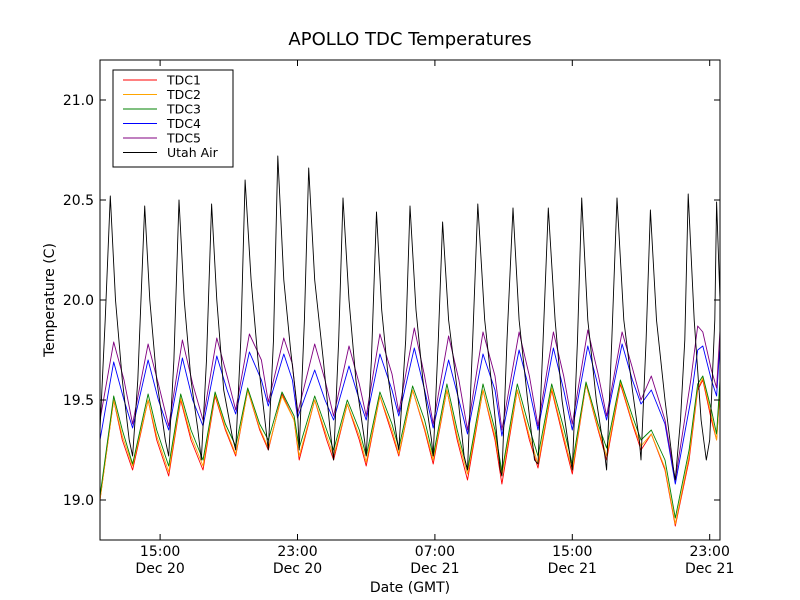 This screenshot has height=600, width=800. Describe the element at coordinates (183, 80) in the screenshot. I see `legend-label: TDC1` at that location.